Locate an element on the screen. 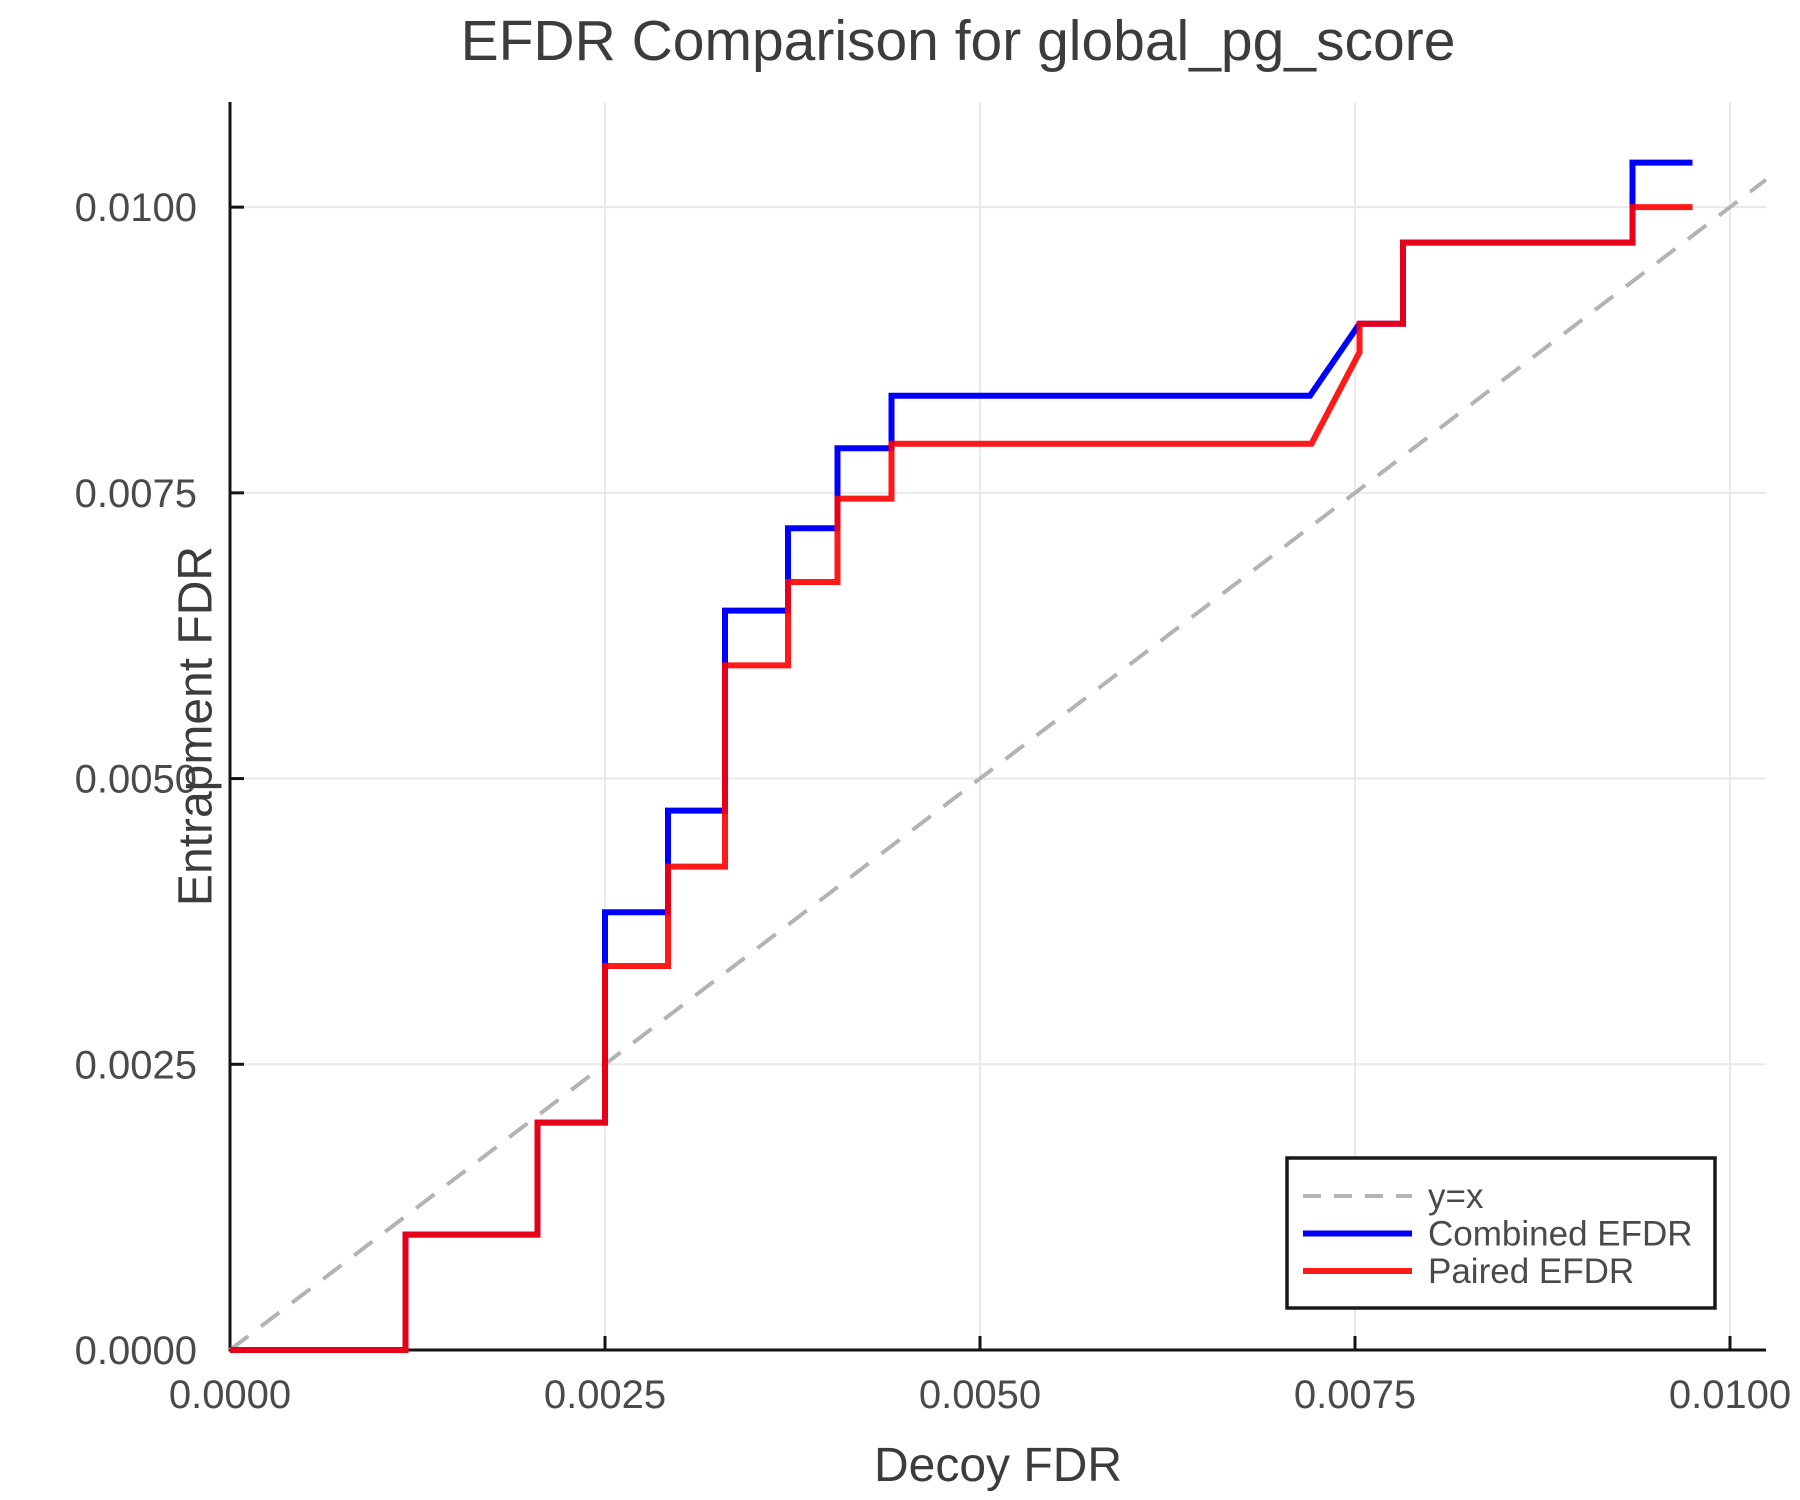  y-axis-label: Entrapment FDR is located at coordinates (196, 726).